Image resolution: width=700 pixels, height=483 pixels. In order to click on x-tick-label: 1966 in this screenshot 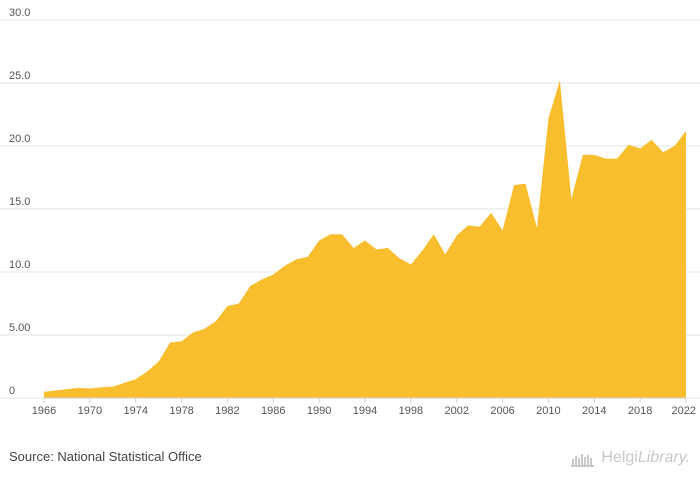, I will do `click(44, 411)`.